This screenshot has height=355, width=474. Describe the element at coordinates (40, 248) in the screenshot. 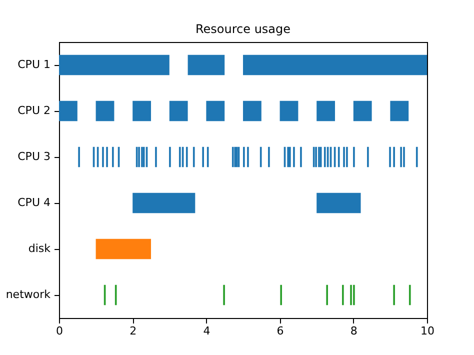

I see `y-tick-label: disk` at that location.